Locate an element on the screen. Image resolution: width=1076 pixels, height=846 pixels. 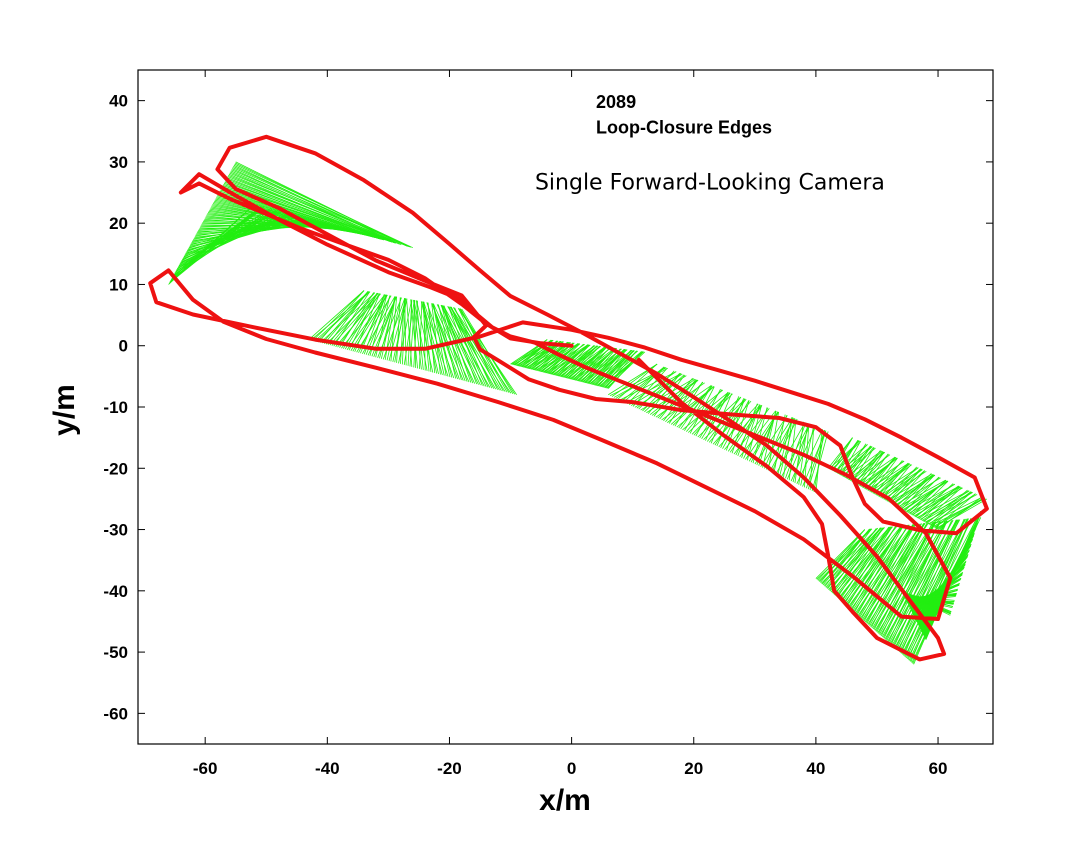
x-tick-label: 60 is located at coordinates (938, 768).